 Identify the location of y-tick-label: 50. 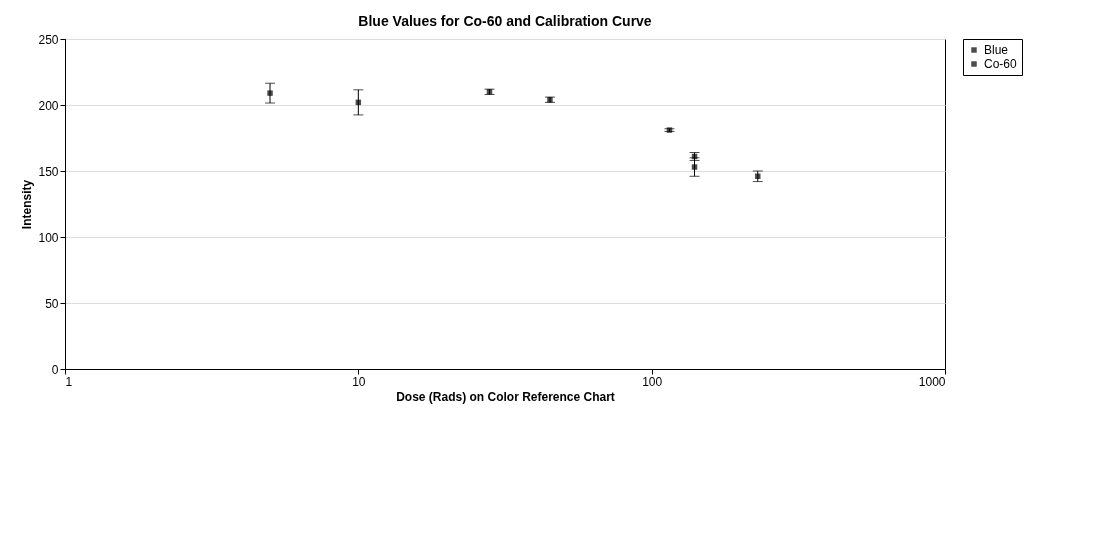
(52, 303).